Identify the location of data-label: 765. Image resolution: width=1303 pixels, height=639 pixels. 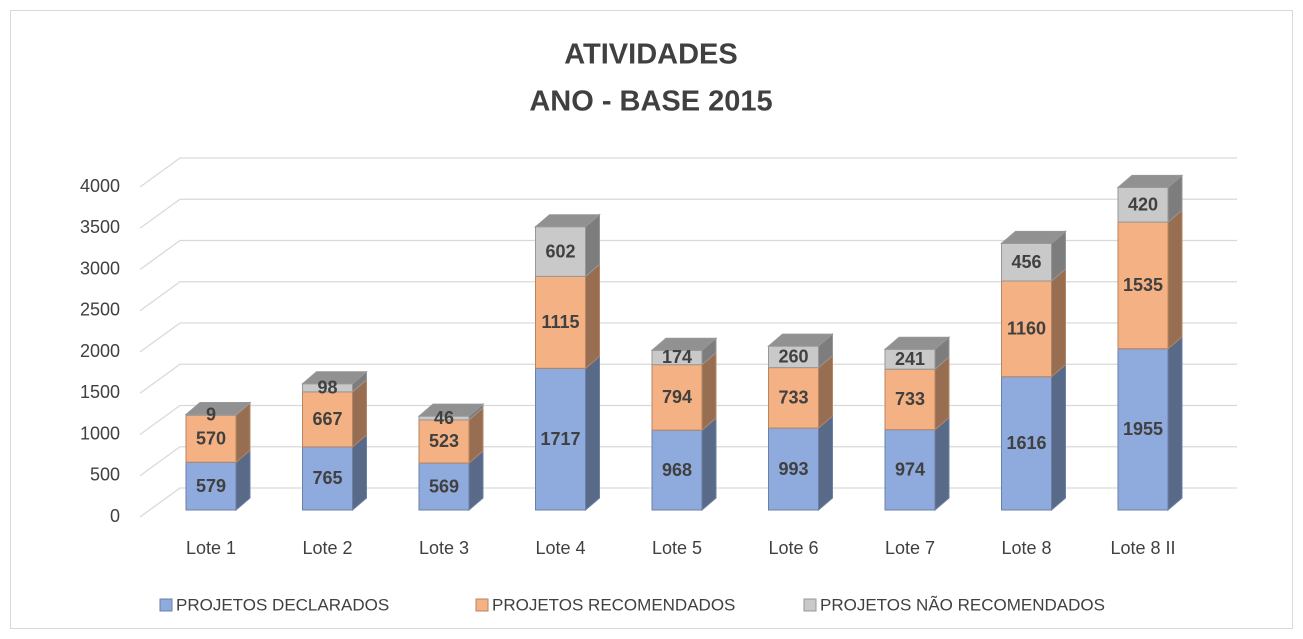
(327, 478).